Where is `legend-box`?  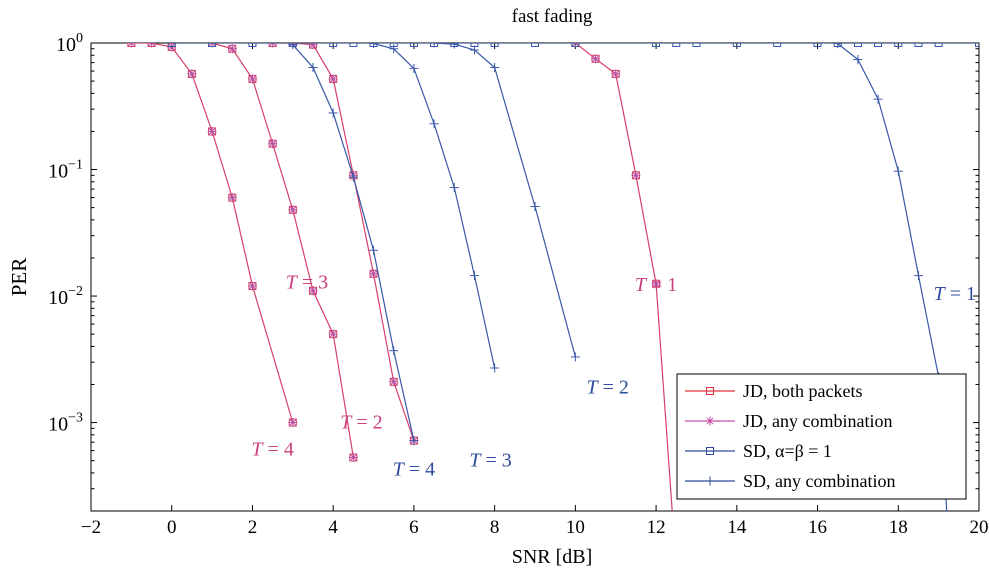
legend-box is located at coordinates (821, 436).